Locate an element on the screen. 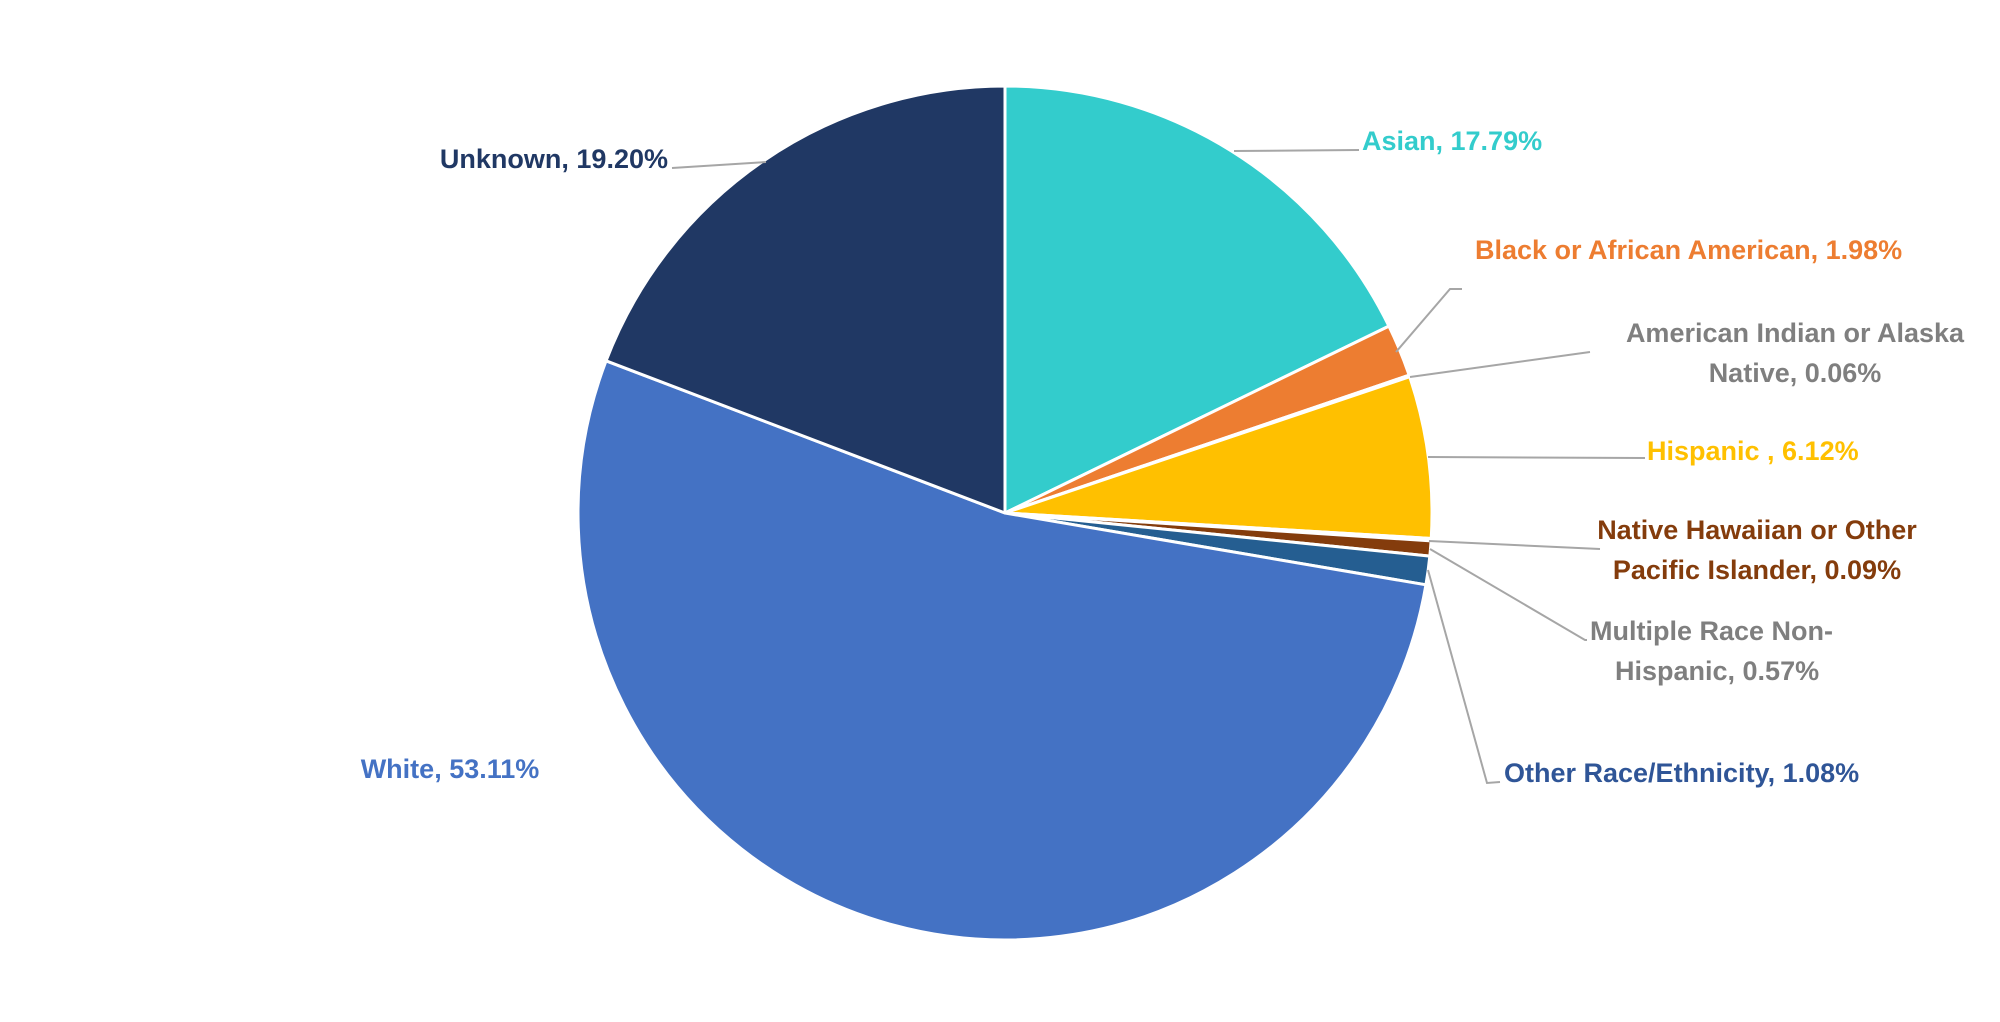  pie-slice-asian is located at coordinates (1197, 299).